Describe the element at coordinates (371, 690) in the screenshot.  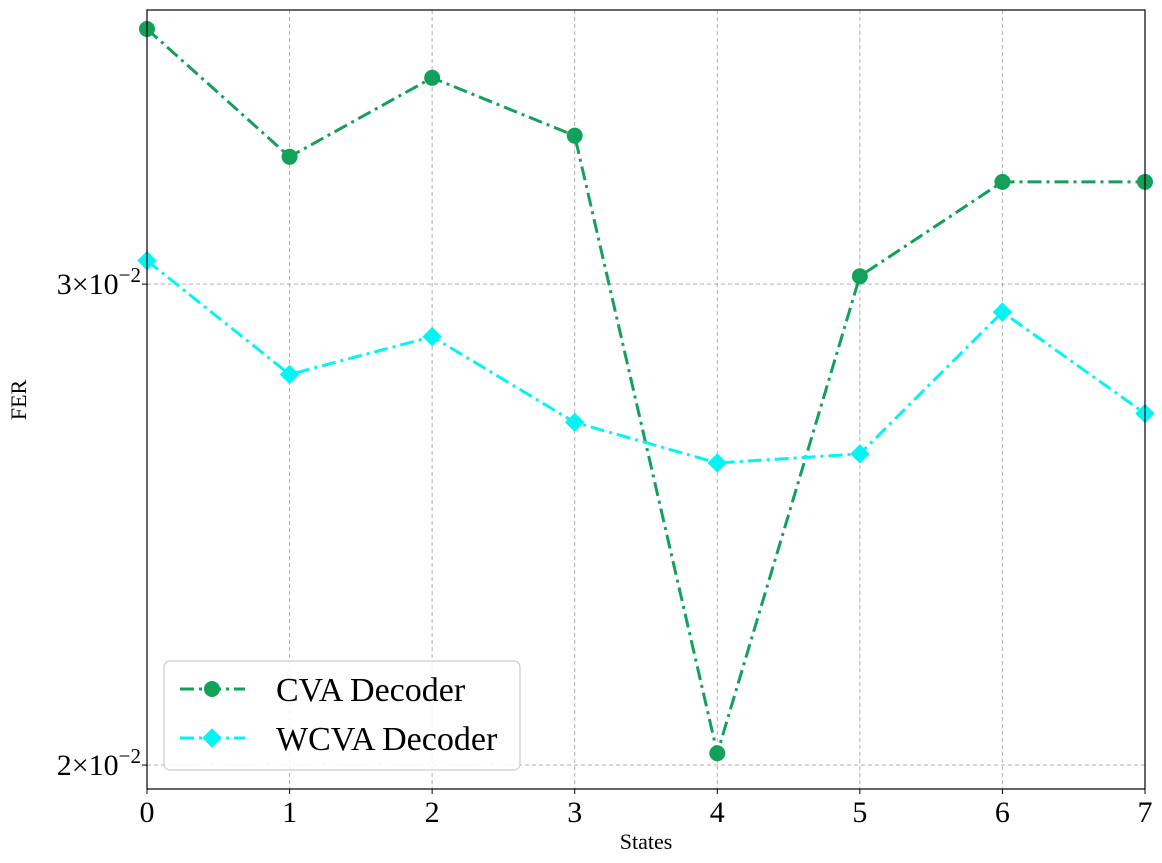
I see `legend-label: CVA Decoder` at that location.